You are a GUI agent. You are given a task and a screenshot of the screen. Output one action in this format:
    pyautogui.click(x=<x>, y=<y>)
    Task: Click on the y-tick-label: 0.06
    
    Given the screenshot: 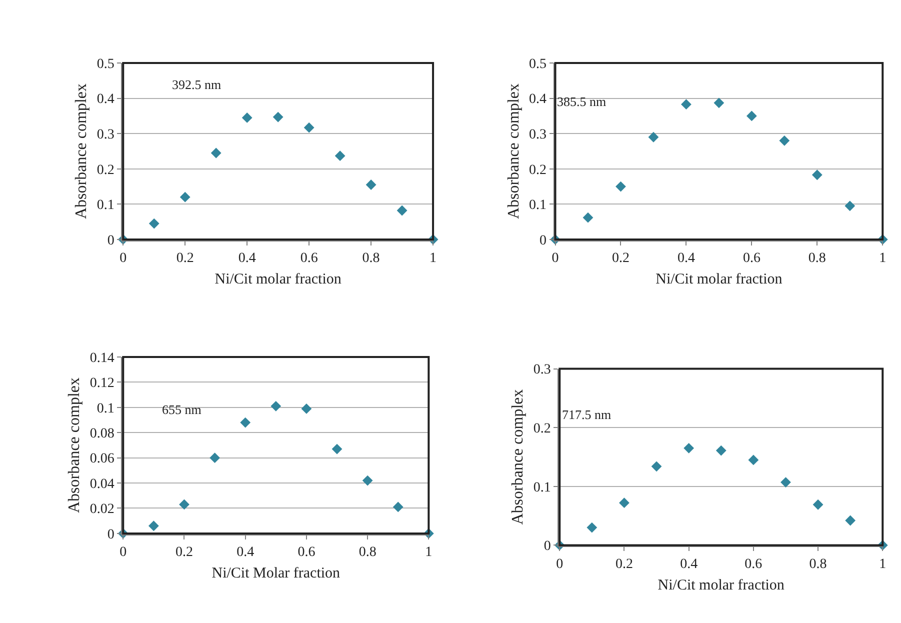 What is the action you would take?
    pyautogui.click(x=102, y=459)
    